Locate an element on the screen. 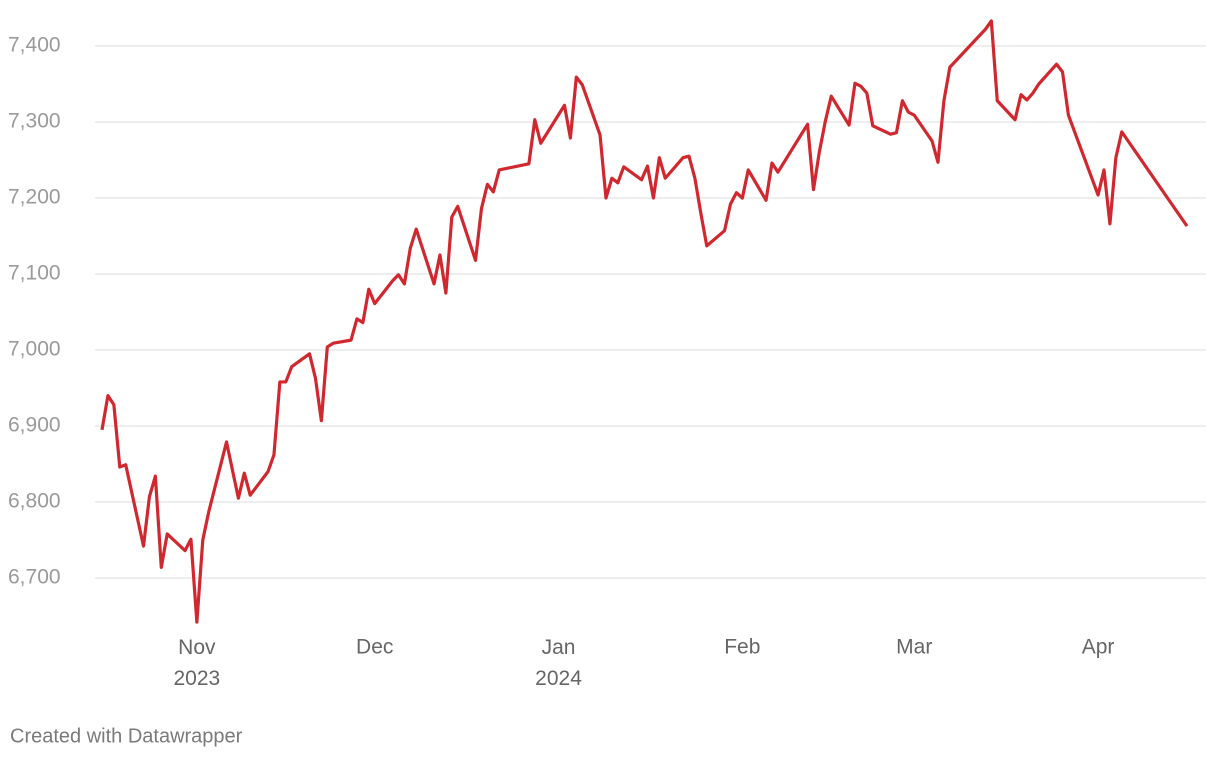 Image resolution: width=1220 pixels, height=760 pixels. y-tick-label: 6,900 is located at coordinates (34, 425).